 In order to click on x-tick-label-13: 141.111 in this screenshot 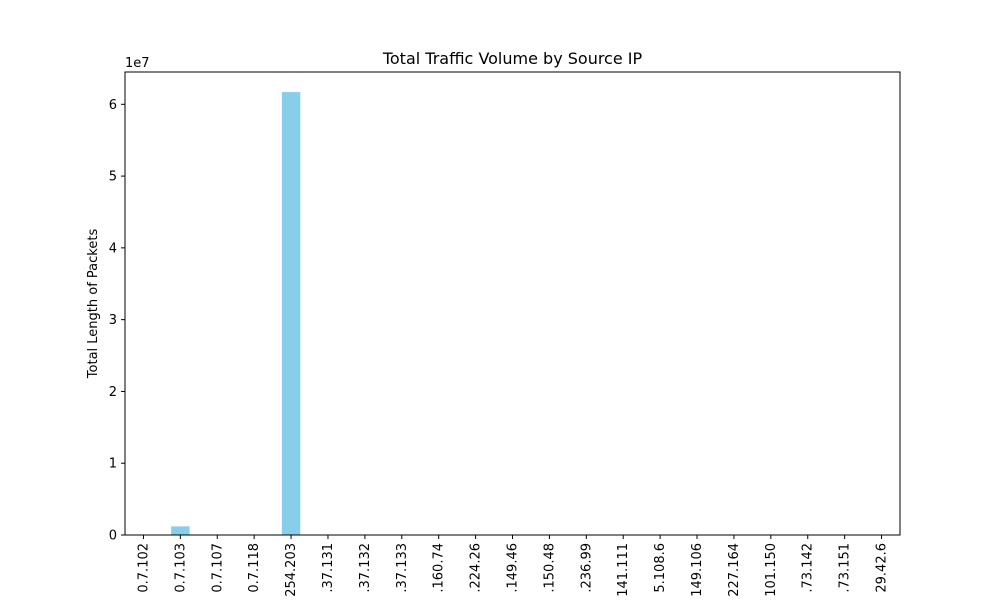, I will do `click(623, 570)`.